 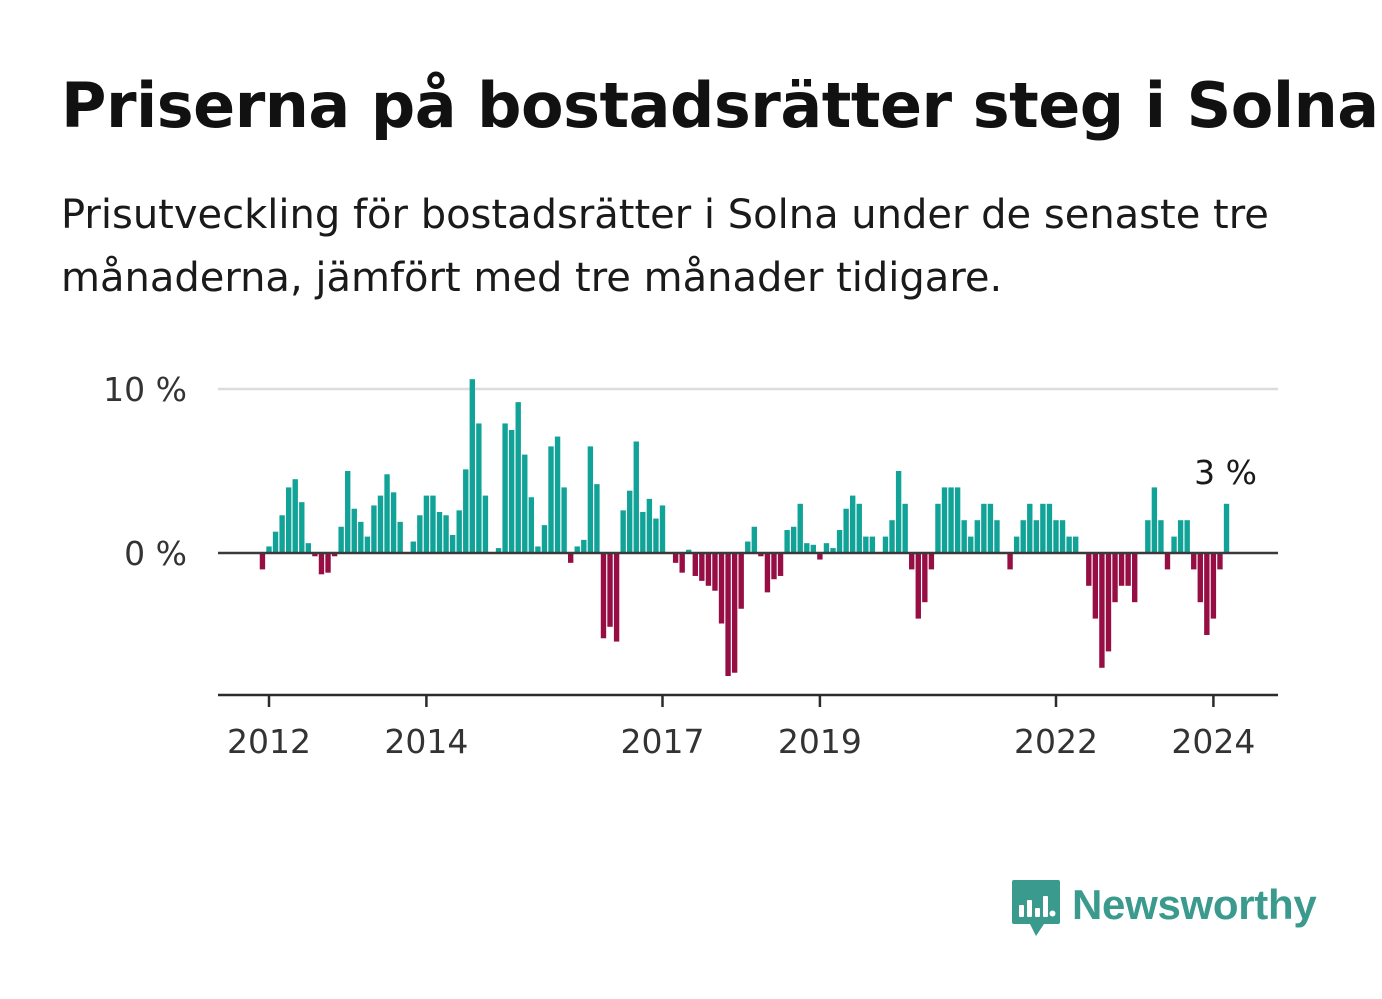 I want to click on y-tick-label: 10 %, so click(x=145, y=389).